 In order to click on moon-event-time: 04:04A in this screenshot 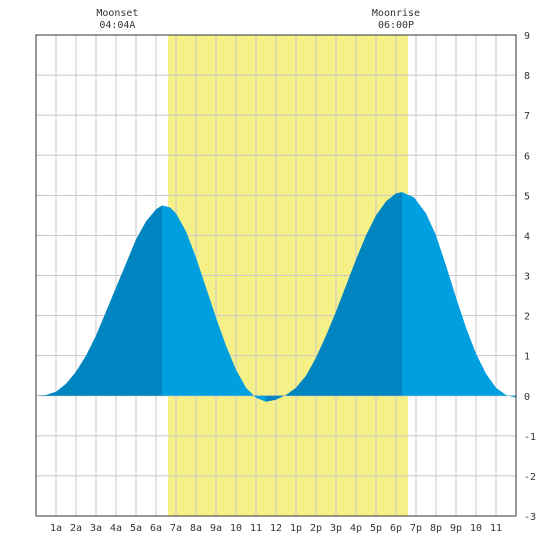, I will do `click(117, 25)`.